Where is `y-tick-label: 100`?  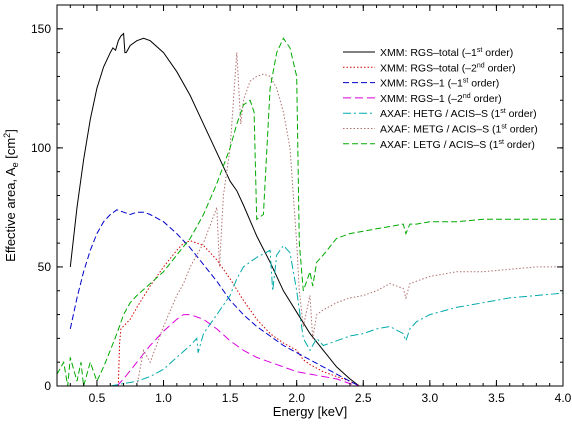
y-tick-label: 100 is located at coordinates (41, 148).